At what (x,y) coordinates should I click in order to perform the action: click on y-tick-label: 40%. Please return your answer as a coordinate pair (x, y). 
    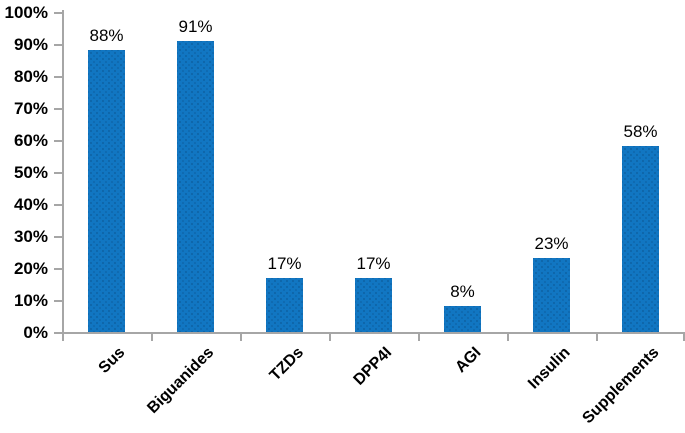
    Looking at the image, I should click on (30, 204).